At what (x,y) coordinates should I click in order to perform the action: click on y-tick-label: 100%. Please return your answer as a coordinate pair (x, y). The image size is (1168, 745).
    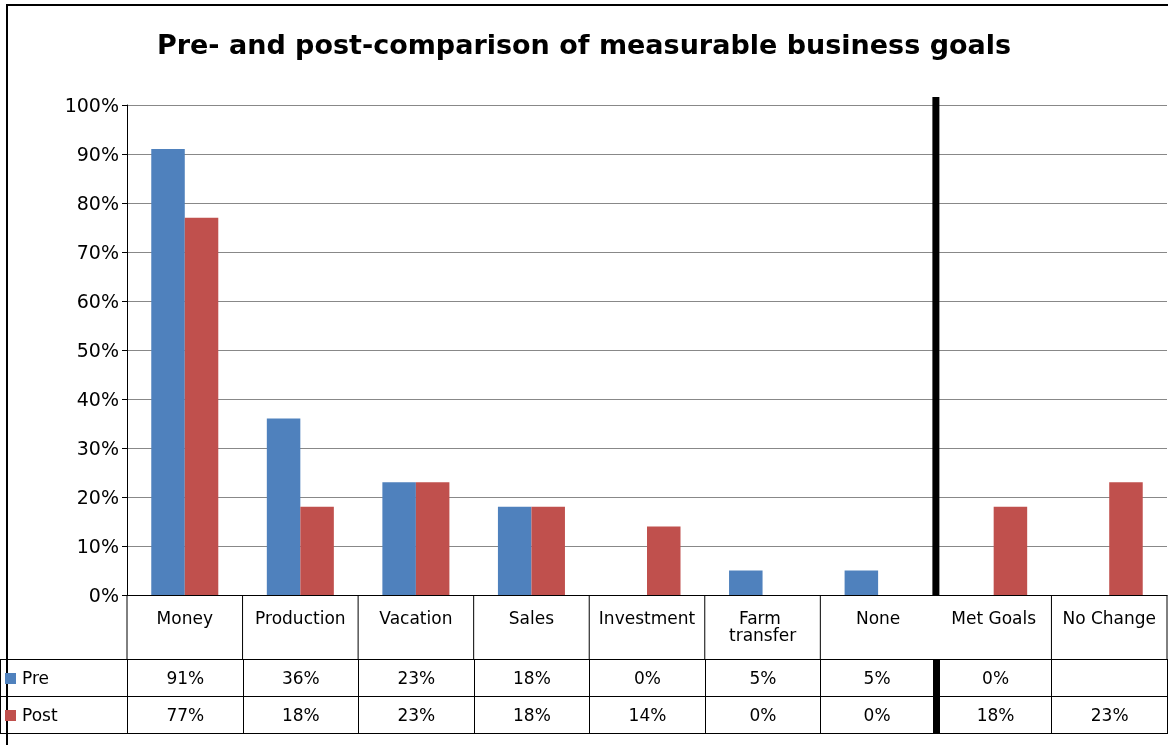
    Looking at the image, I should click on (91, 105).